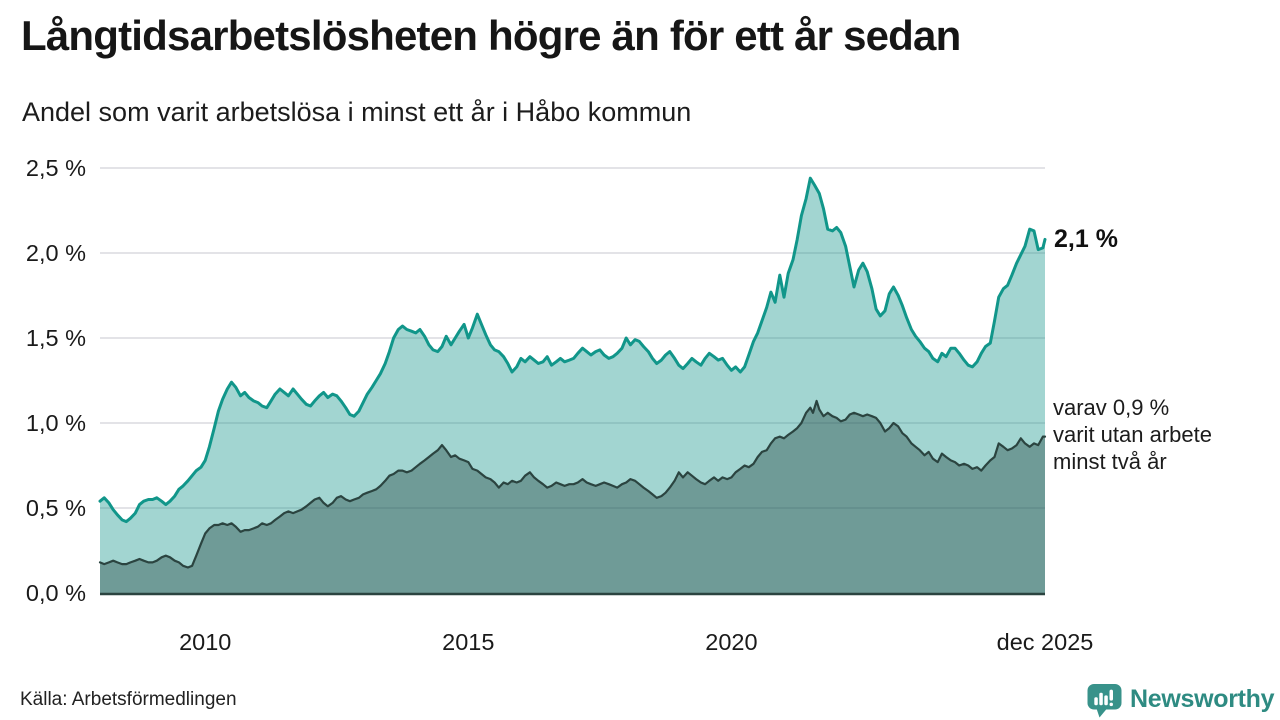 Image resolution: width=1280 pixels, height=720 pixels. I want to click on newsworthy-wordmark: Newsworthy, so click(1202, 699).